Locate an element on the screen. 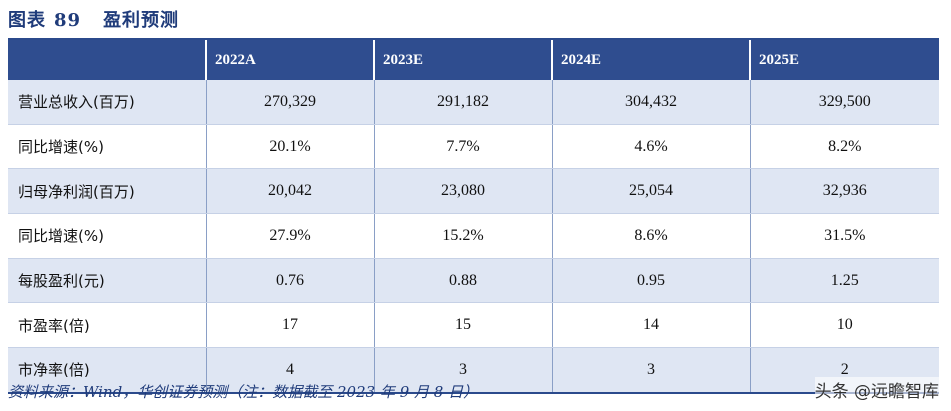 The width and height of the screenshot is (951, 411). figure-label: 图表 is located at coordinates (27, 20).